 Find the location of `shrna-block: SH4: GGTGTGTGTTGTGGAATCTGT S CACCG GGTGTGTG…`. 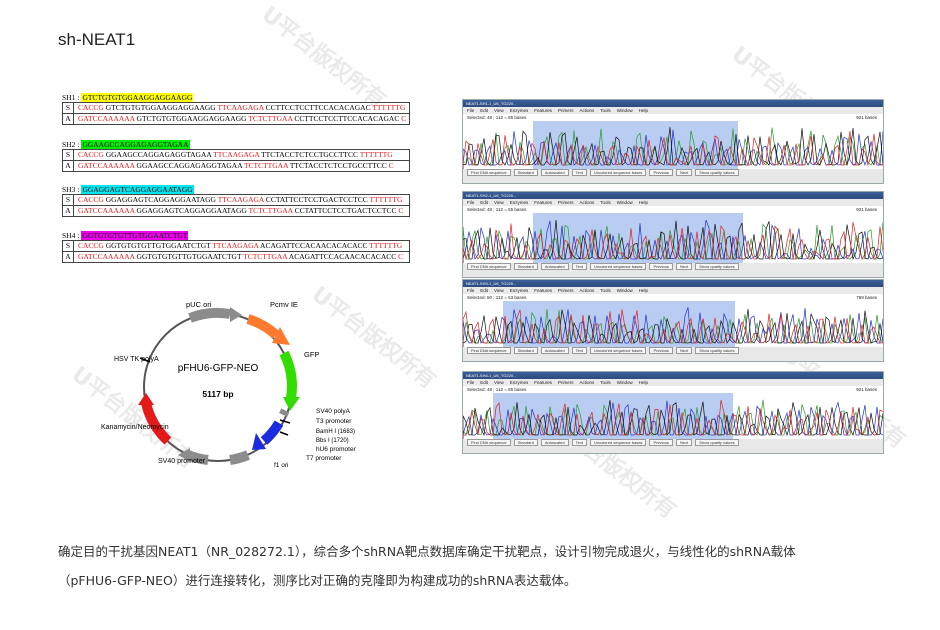

shrna-block: SH4: GGTGTGTGTTGTGGAATCTGT S CACCG GGTGTGTG… is located at coordinates (236, 247).